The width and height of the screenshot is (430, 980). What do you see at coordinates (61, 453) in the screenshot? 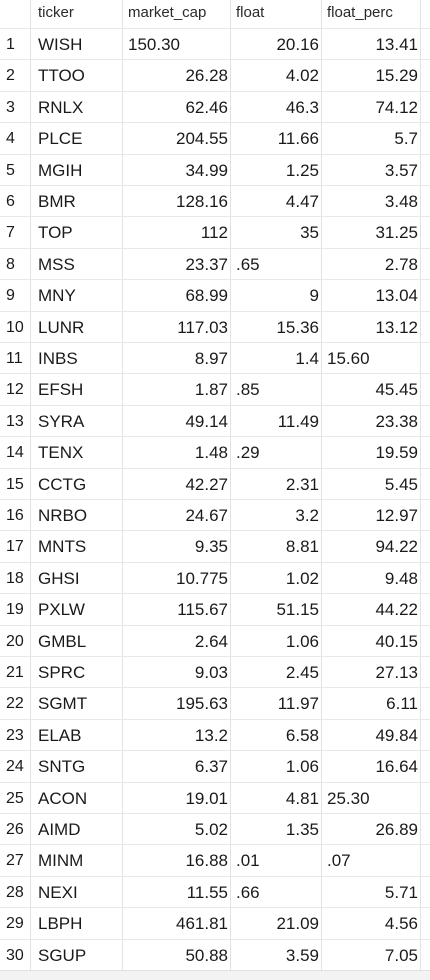
I see `cell-ticker: TENX` at bounding box center [61, 453].